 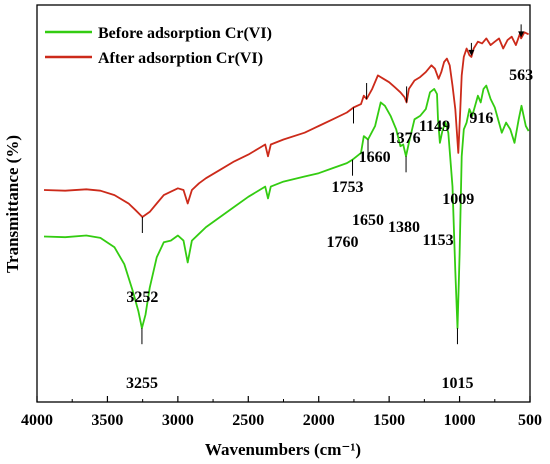 What do you see at coordinates (404, 227) in the screenshot?
I see `peak-label: 1380` at bounding box center [404, 227].